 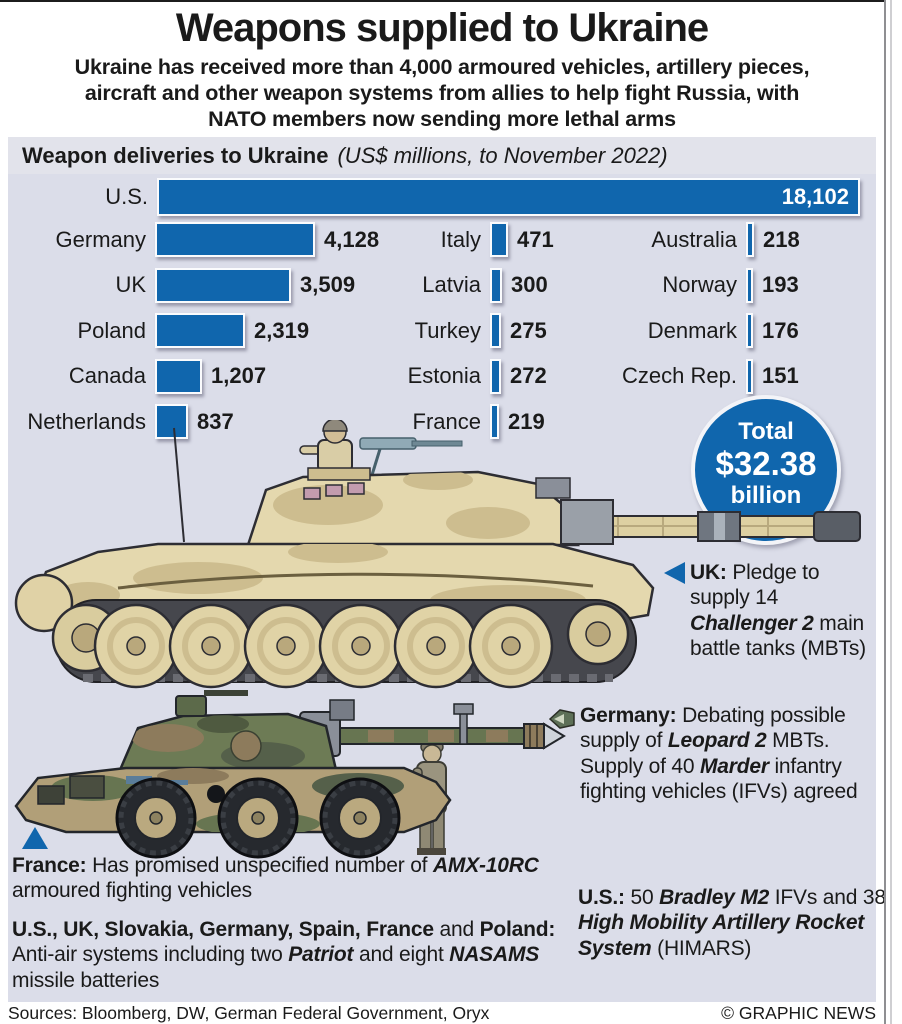 I want to click on bar-row: Denmark 176, so click(x=675, y=331).